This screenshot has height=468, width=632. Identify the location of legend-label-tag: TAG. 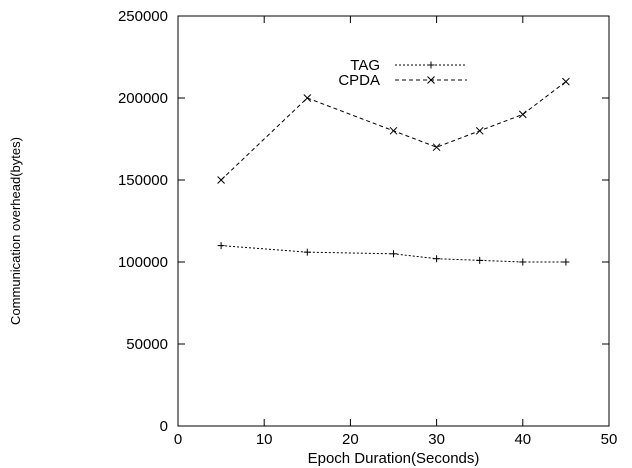
(365, 65).